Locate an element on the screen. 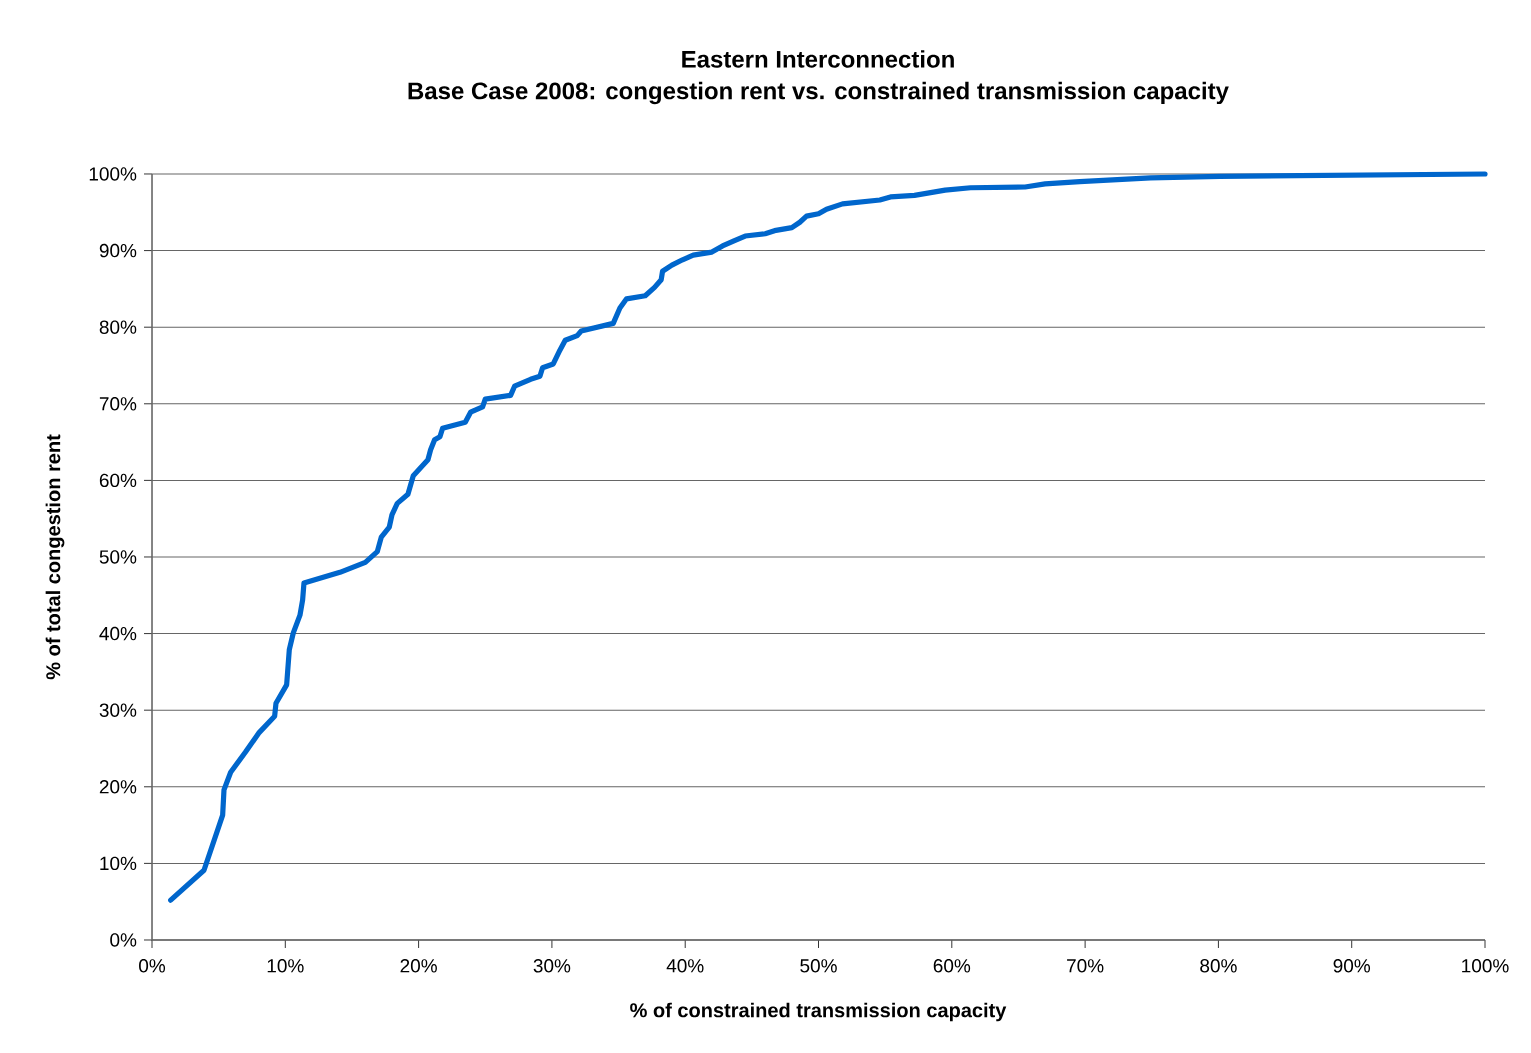 The height and width of the screenshot is (1053, 1531). x-tick-label: 30% is located at coordinates (552, 966).